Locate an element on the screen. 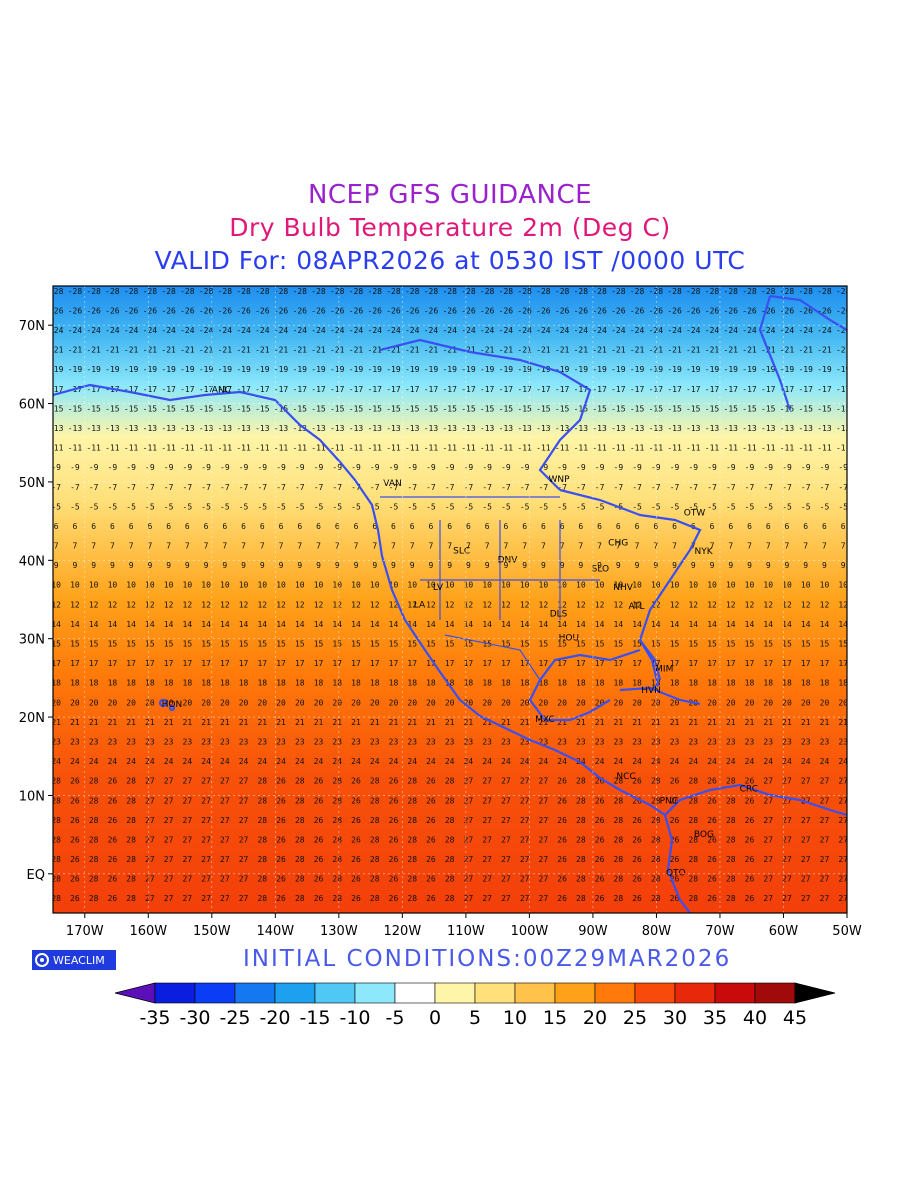 The image size is (900, 1200). station-label: ATL is located at coordinates (636, 607).